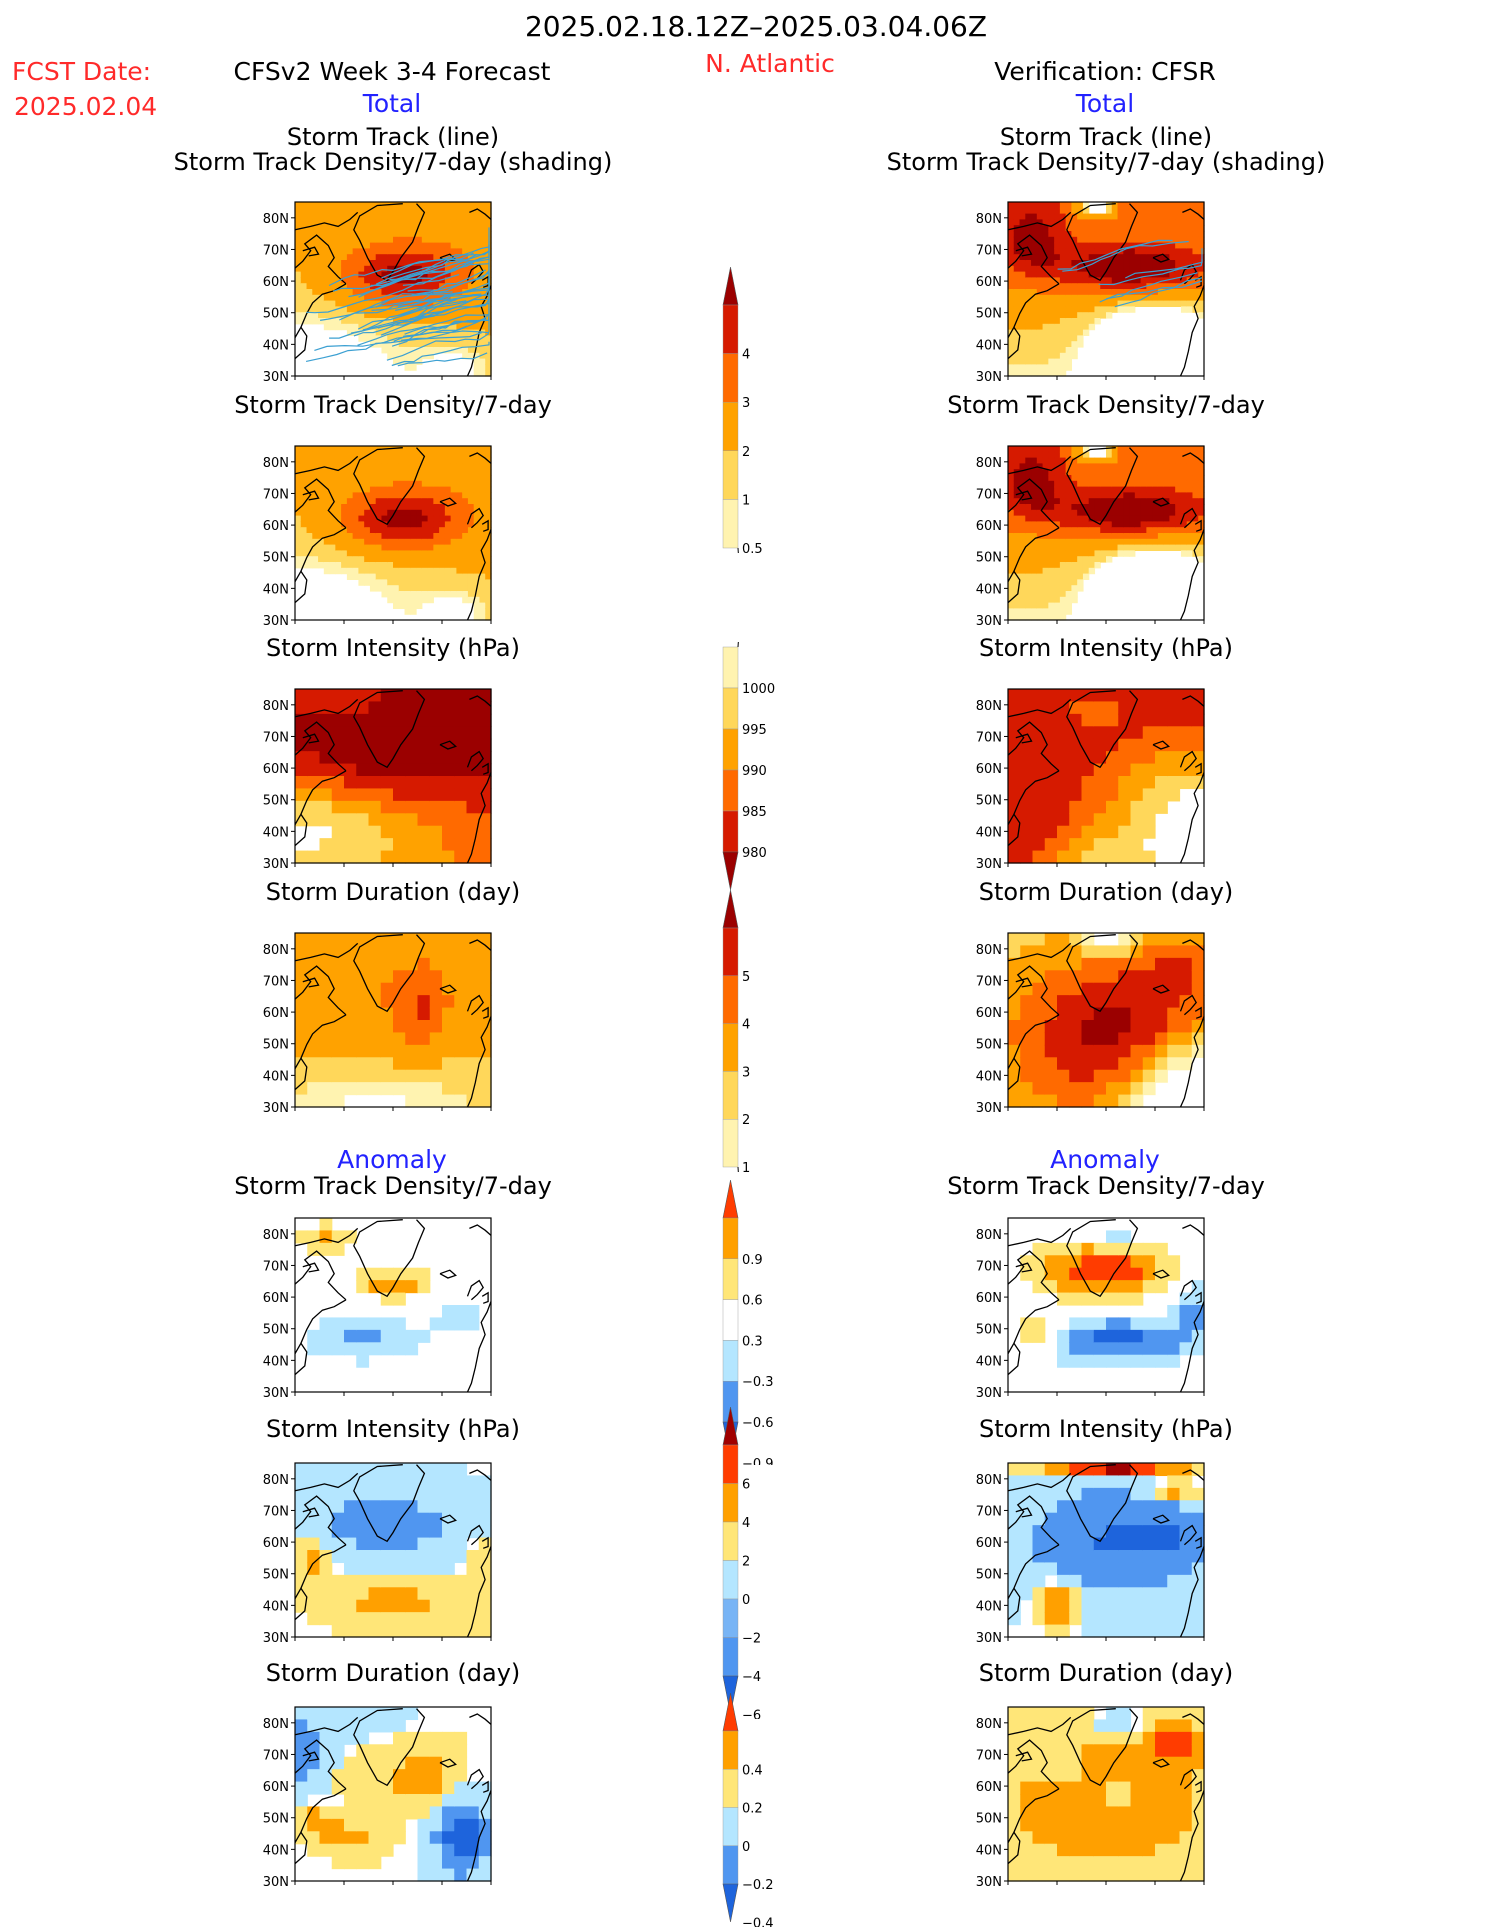 This screenshot has width=1487, height=1927. Describe the element at coordinates (1105, 1159) in the screenshot. I see `right-anomaly-label: Anomaly` at that location.